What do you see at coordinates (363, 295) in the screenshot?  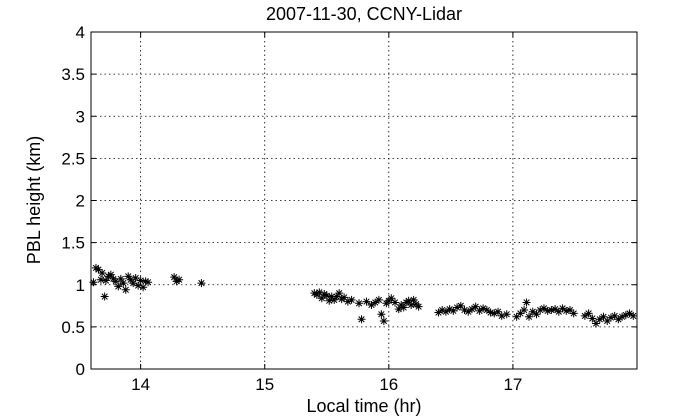 I see `data-points` at bounding box center [363, 295].